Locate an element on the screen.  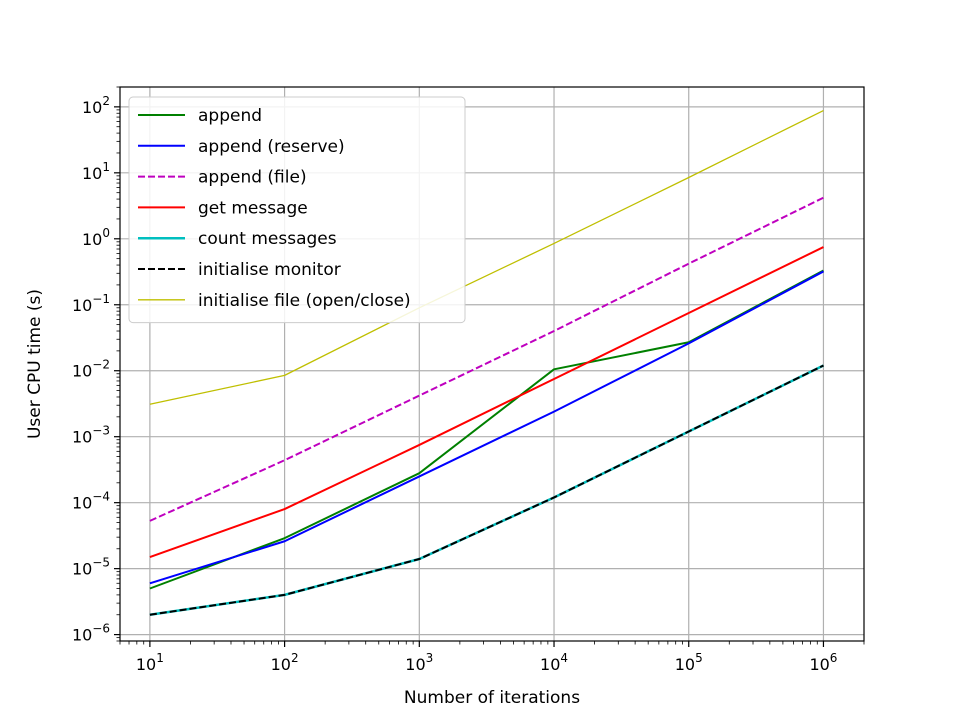
x-axis: 10¹ 10² 10³ 10⁴ 10⁵ 10⁶ is located at coordinates (492, 657).